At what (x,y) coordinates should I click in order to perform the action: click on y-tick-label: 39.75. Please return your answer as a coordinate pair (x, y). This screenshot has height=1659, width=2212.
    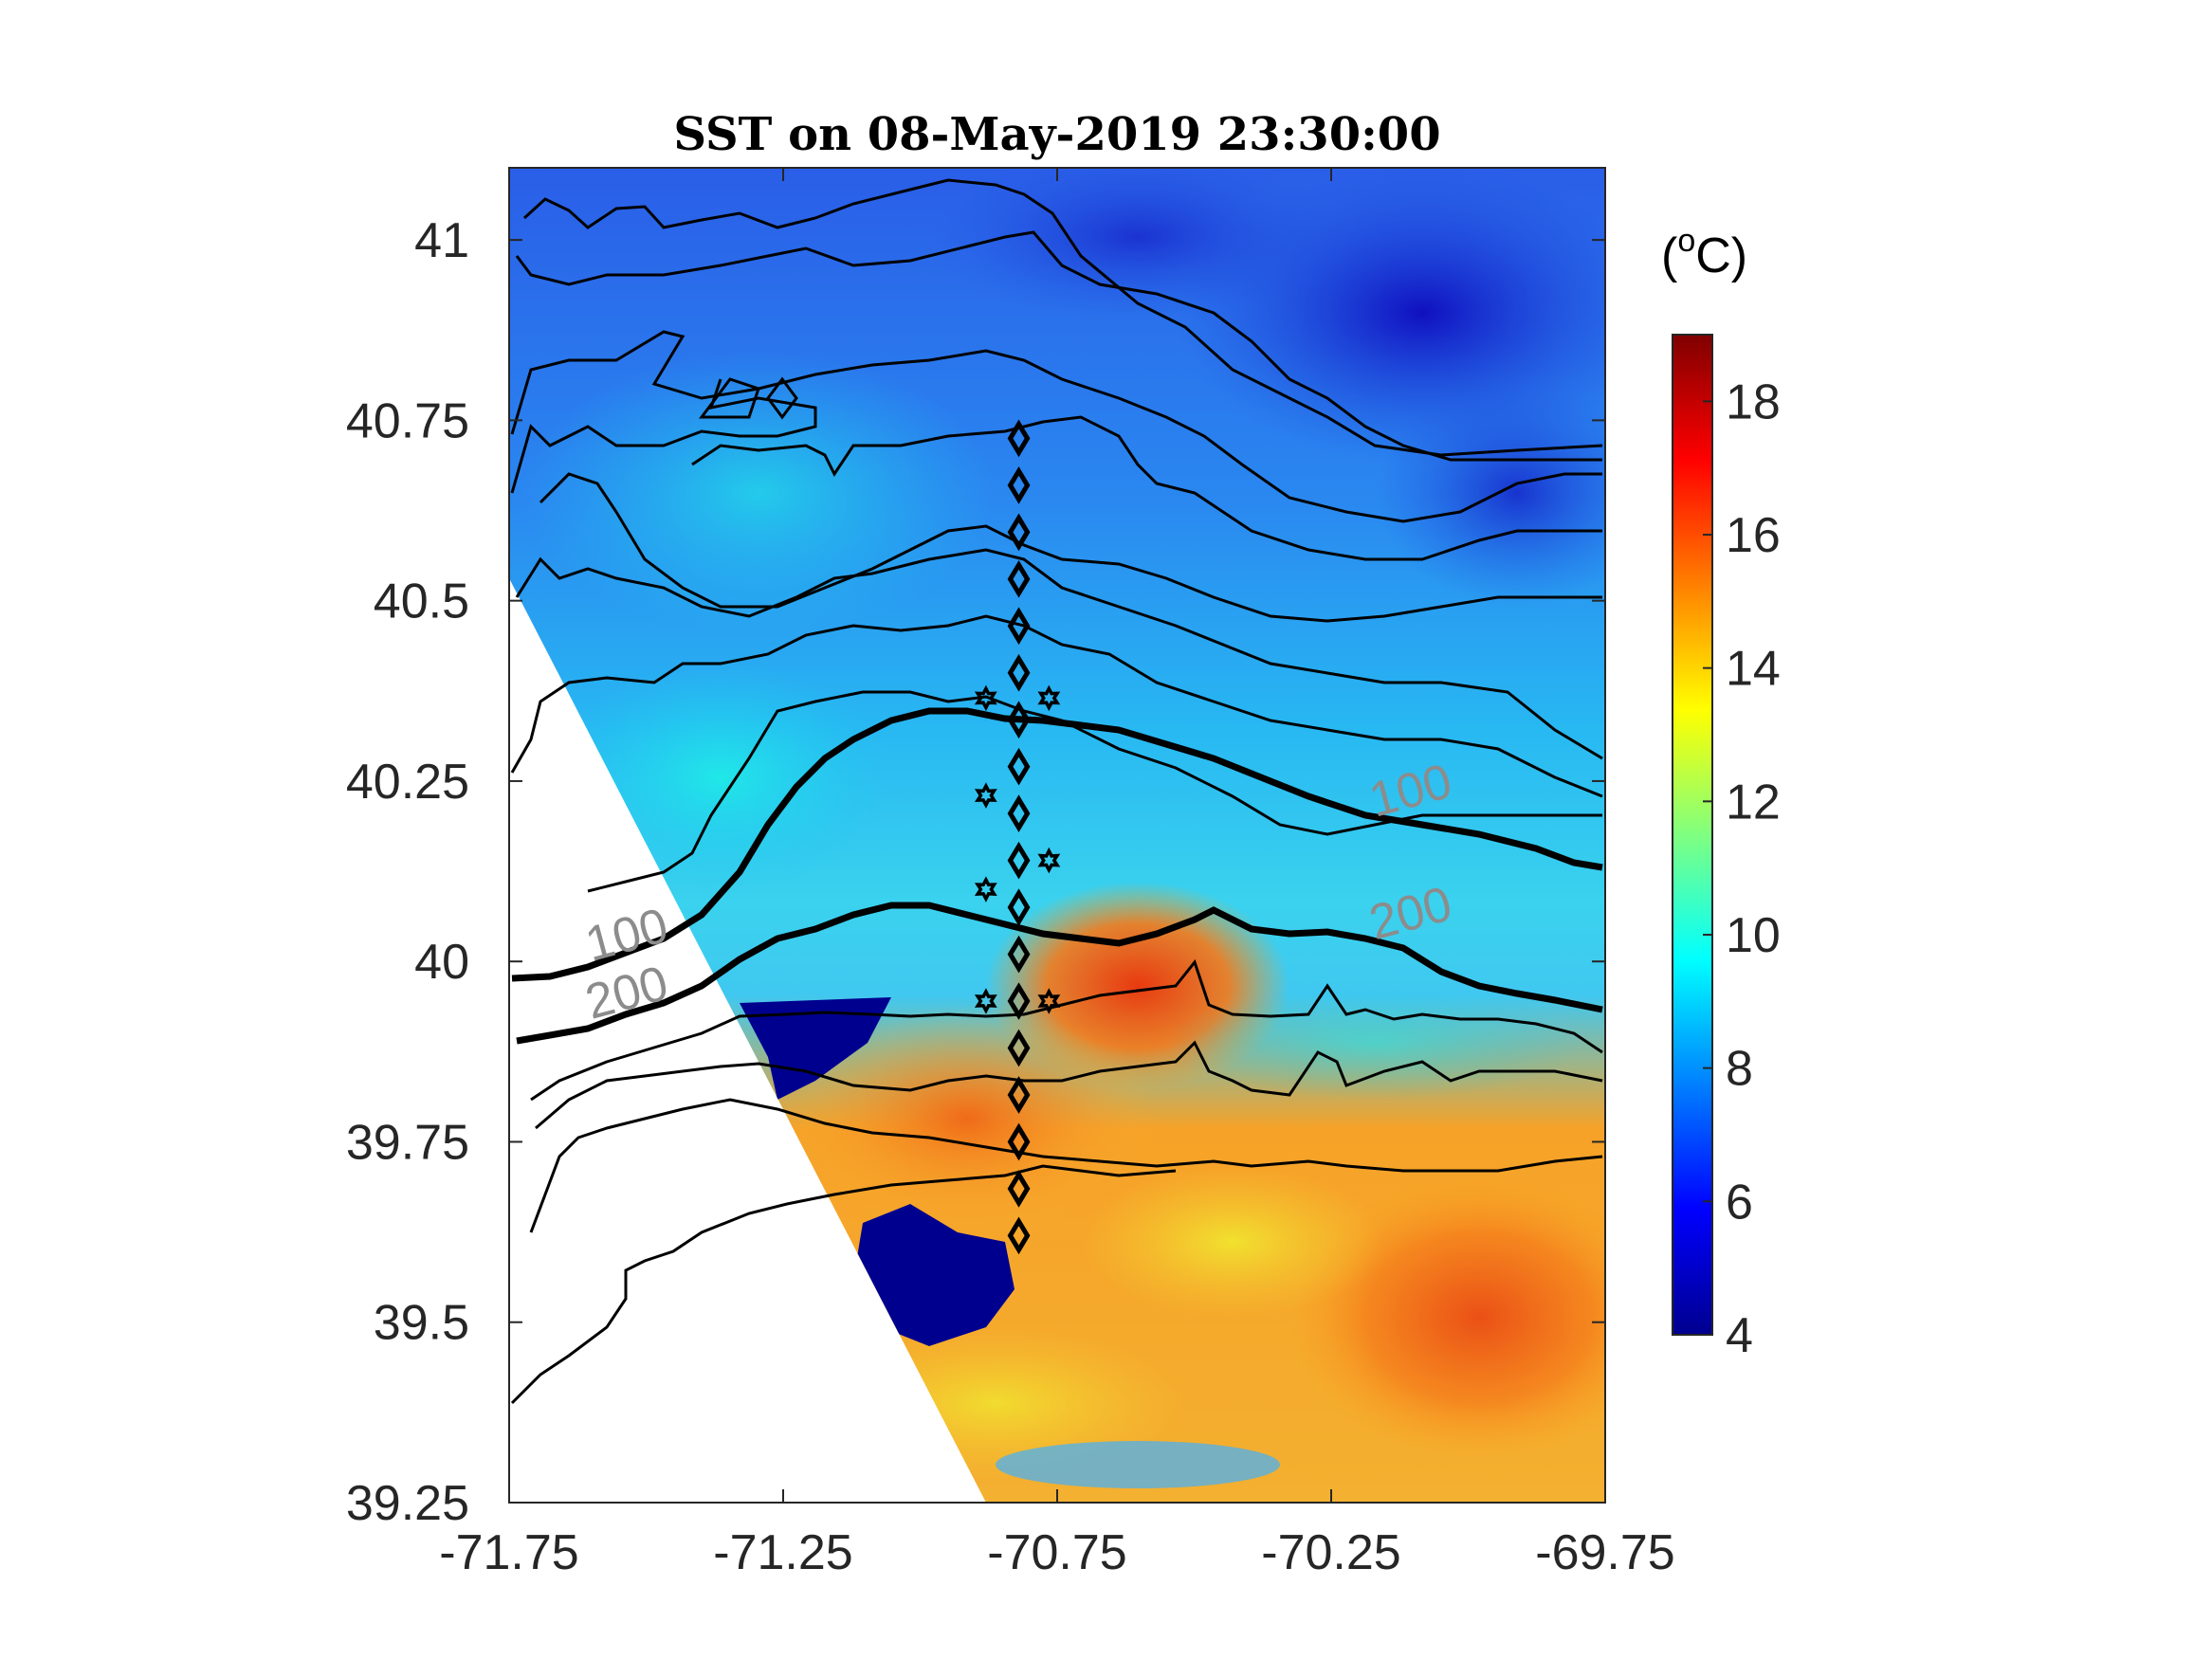
    Looking at the image, I should click on (407, 1142).